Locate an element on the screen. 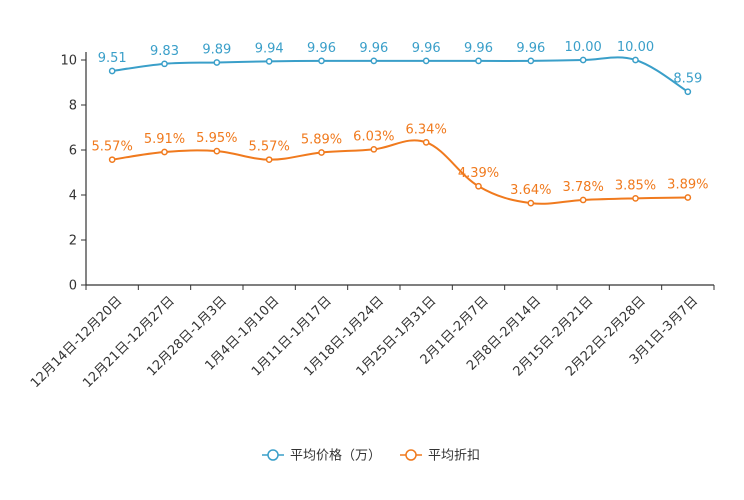 The height and width of the screenshot is (500, 744). data-label: 4.39% is located at coordinates (478, 173).